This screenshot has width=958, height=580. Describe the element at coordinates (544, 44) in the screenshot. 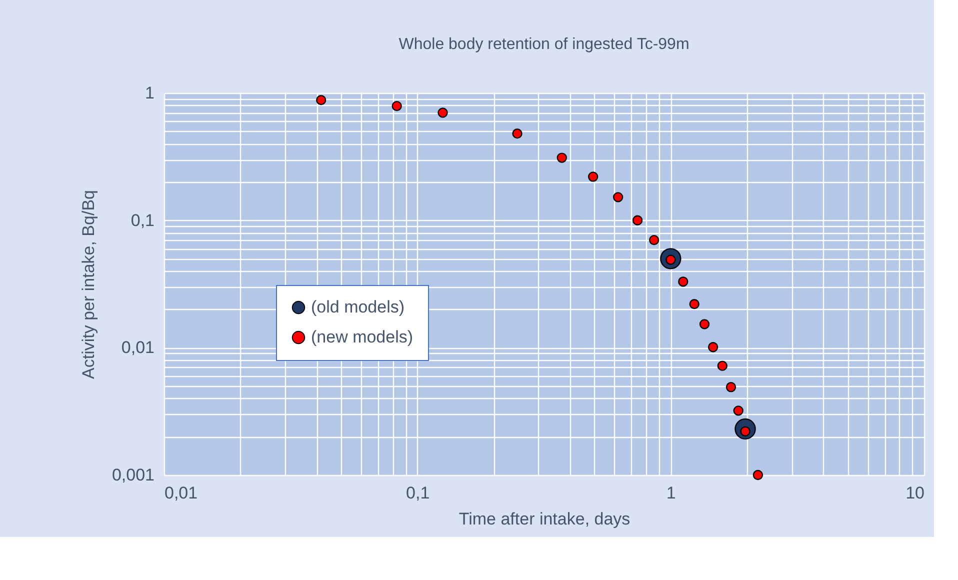

I see `chart-title: Whole body retention of ingested Tc-99m` at that location.